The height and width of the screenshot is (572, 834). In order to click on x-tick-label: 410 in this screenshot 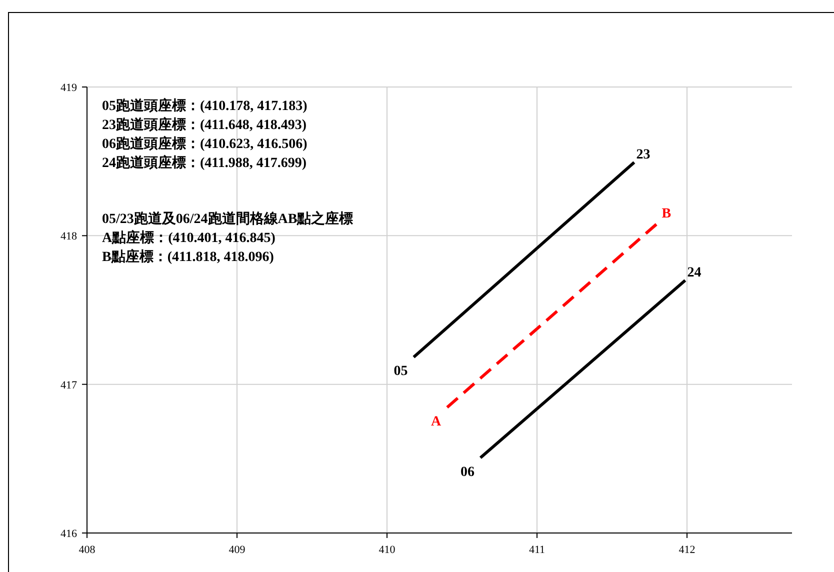, I will do `click(387, 550)`.